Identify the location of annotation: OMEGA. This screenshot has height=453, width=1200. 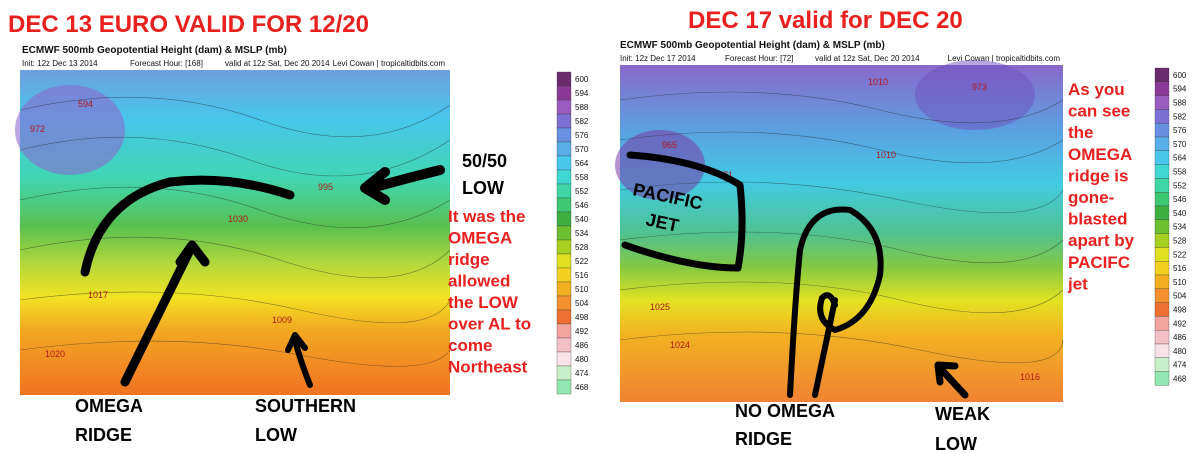
(109, 406).